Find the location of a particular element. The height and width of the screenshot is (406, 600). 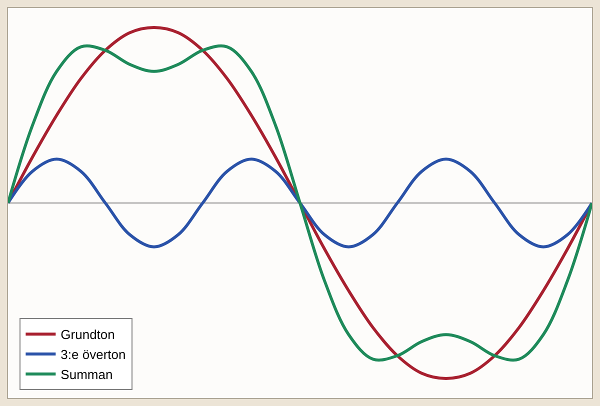

legend-label: 3:e överton is located at coordinates (93, 354).